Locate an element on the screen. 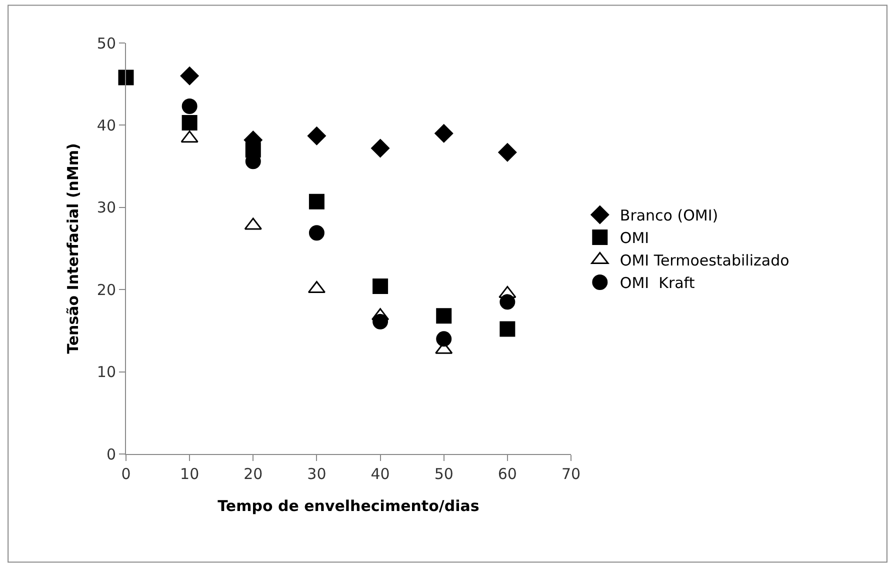 Image resolution: width=895 pixels, height=567 pixels. x-tick-label: 0 is located at coordinates (126, 474).